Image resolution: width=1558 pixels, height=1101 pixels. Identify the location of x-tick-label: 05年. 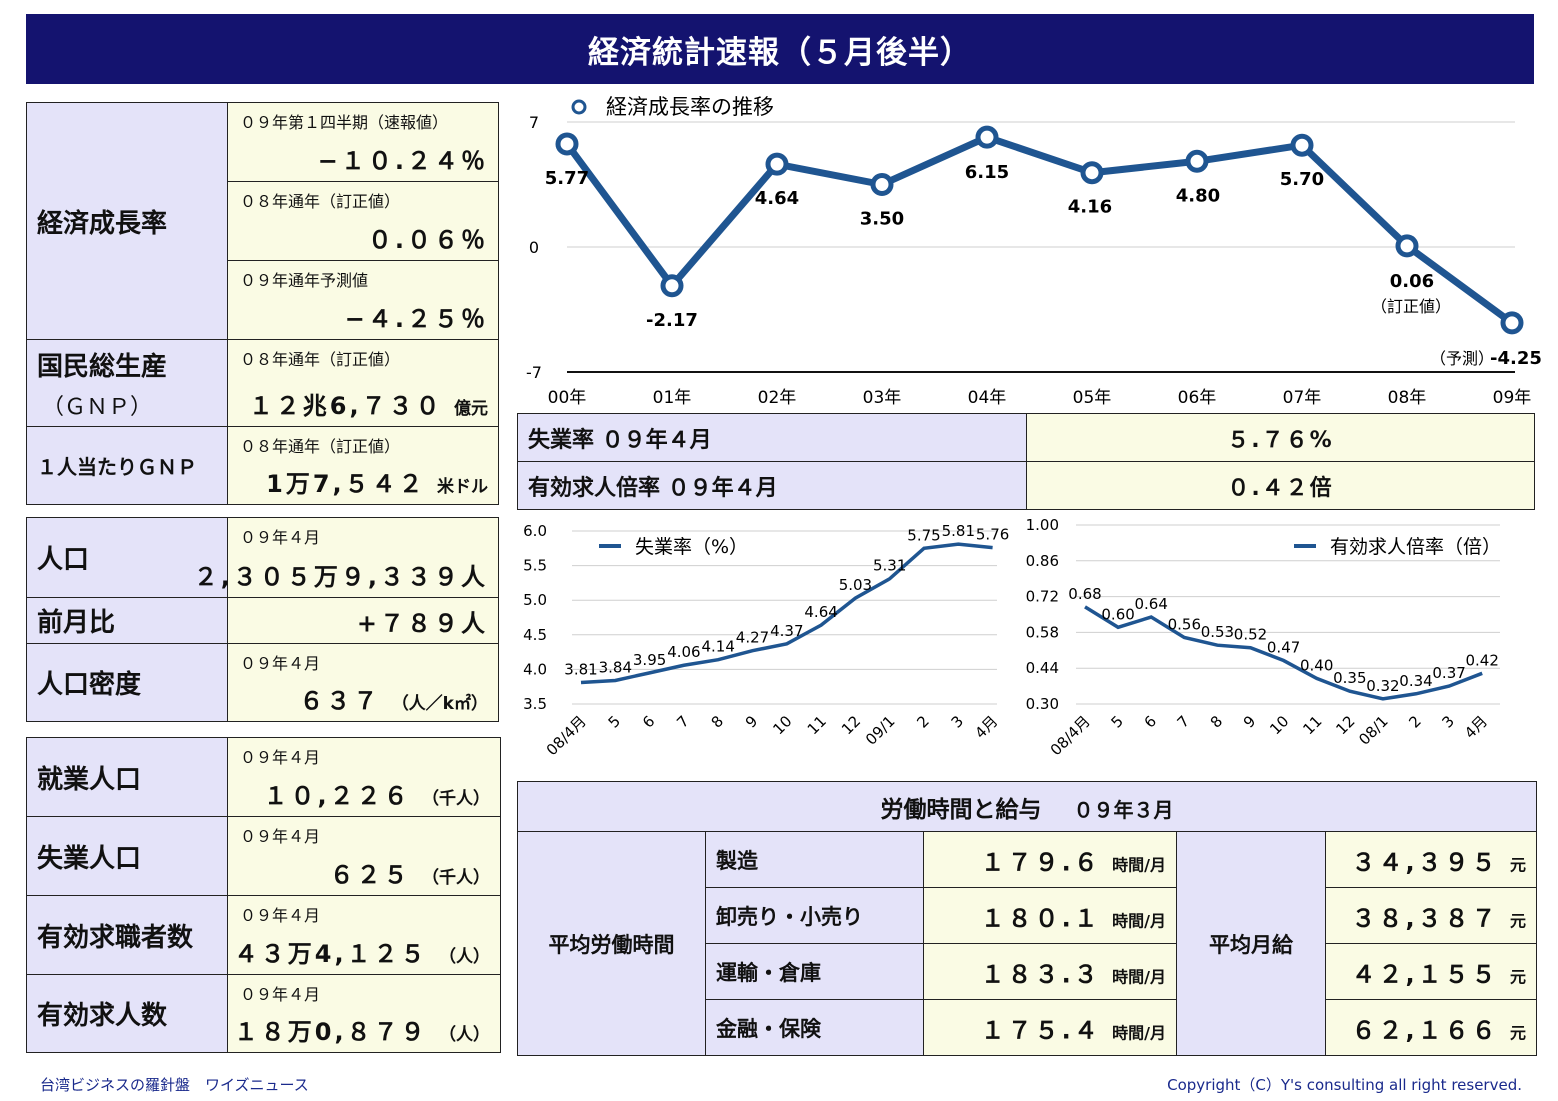
(1092, 398).